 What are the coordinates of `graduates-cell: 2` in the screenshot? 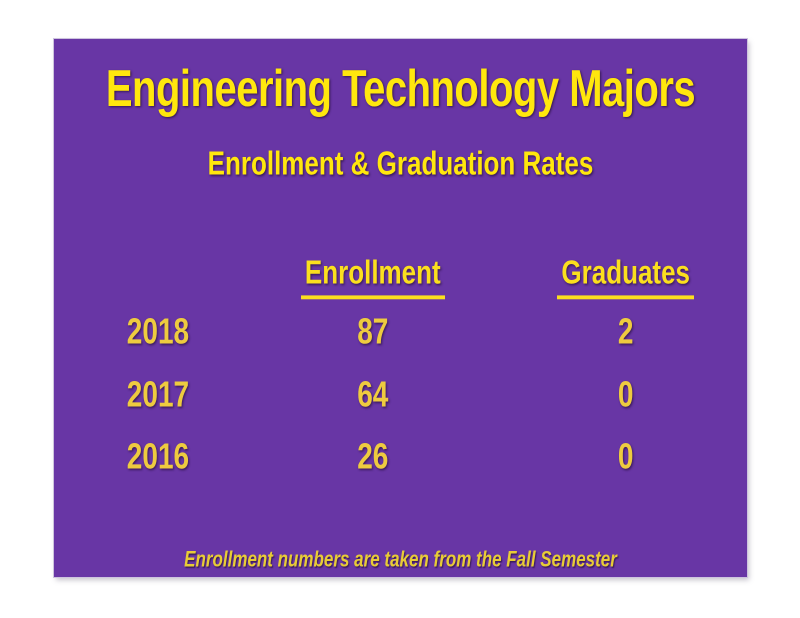 It's located at (625, 331).